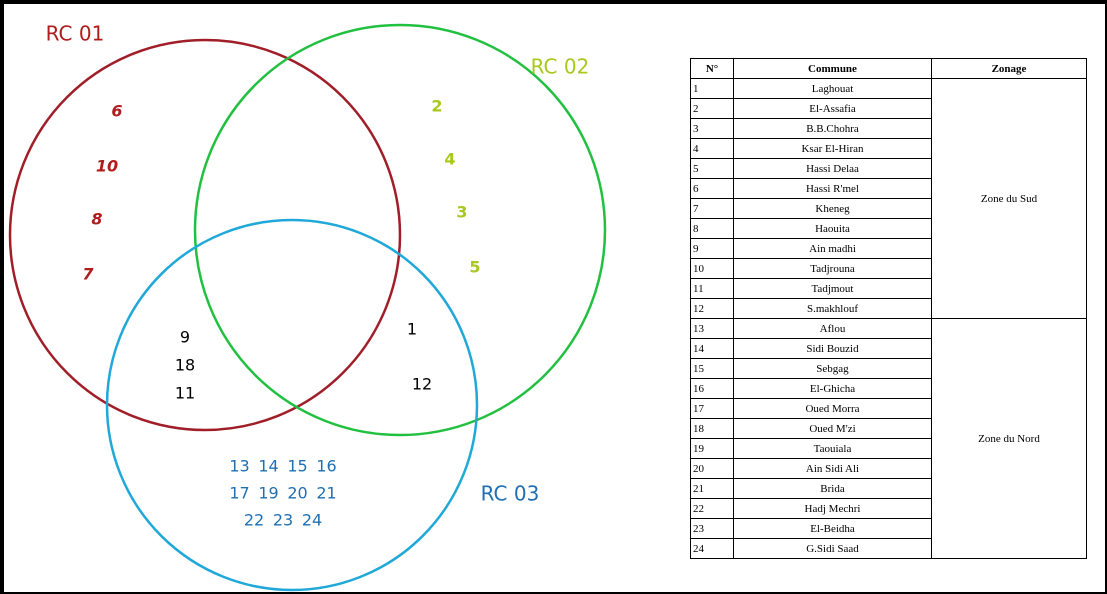 This screenshot has width=1107, height=594. Describe the element at coordinates (832, 328) in the screenshot. I see `commune: Aflou` at that location.